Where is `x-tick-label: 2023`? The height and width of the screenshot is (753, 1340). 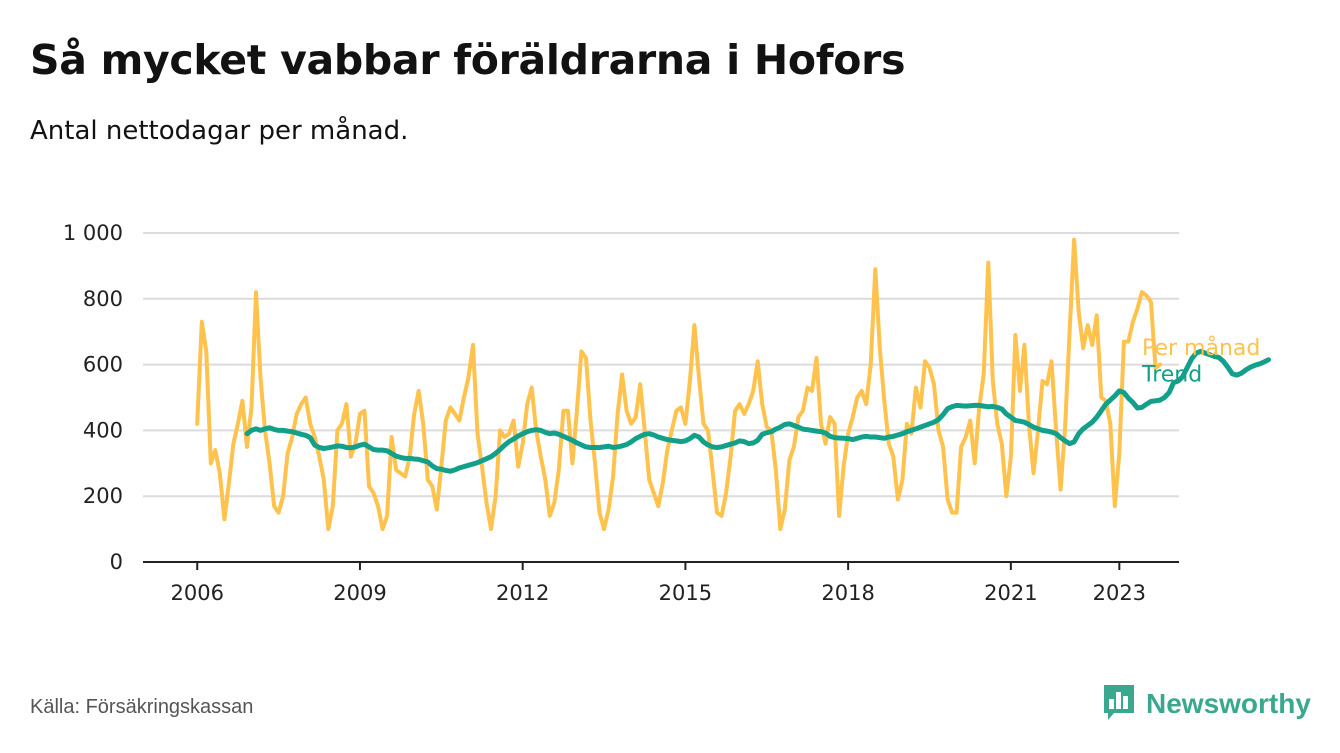
x-tick-label: 2023 is located at coordinates (1119, 593).